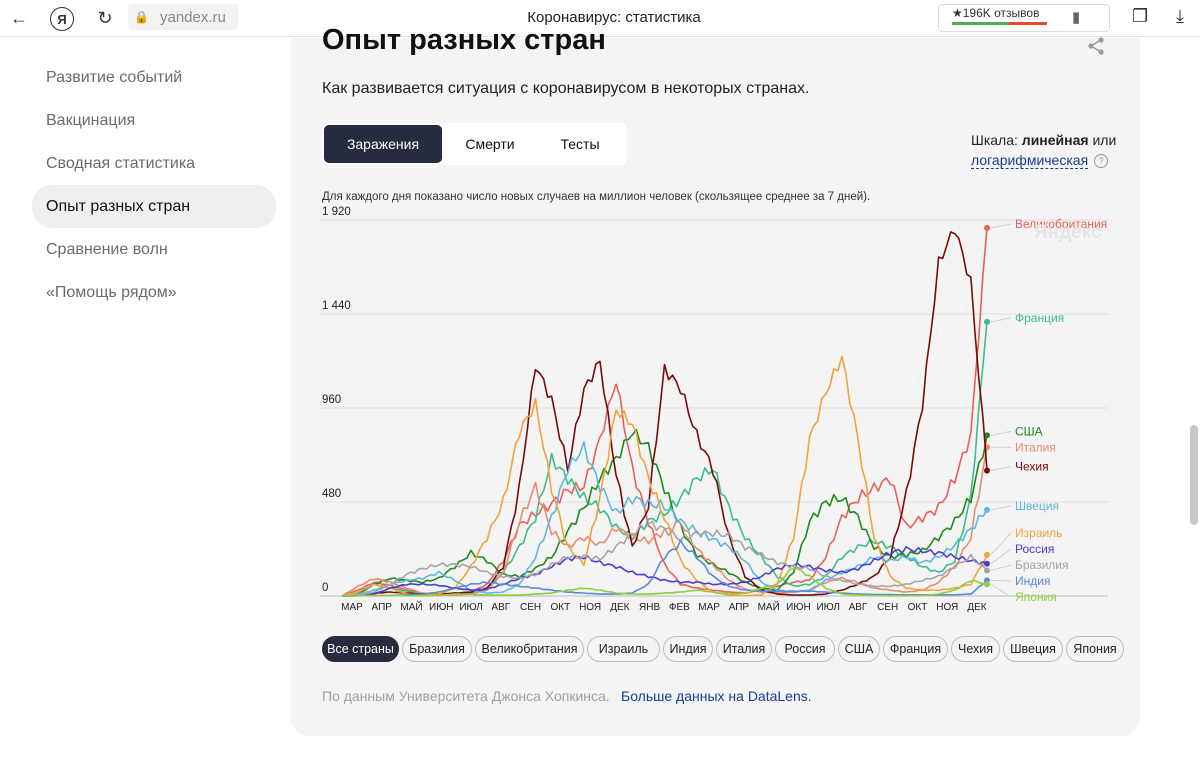 This screenshot has width=1200, height=773. I want to click on legend-label: Швеция, so click(1037, 506).